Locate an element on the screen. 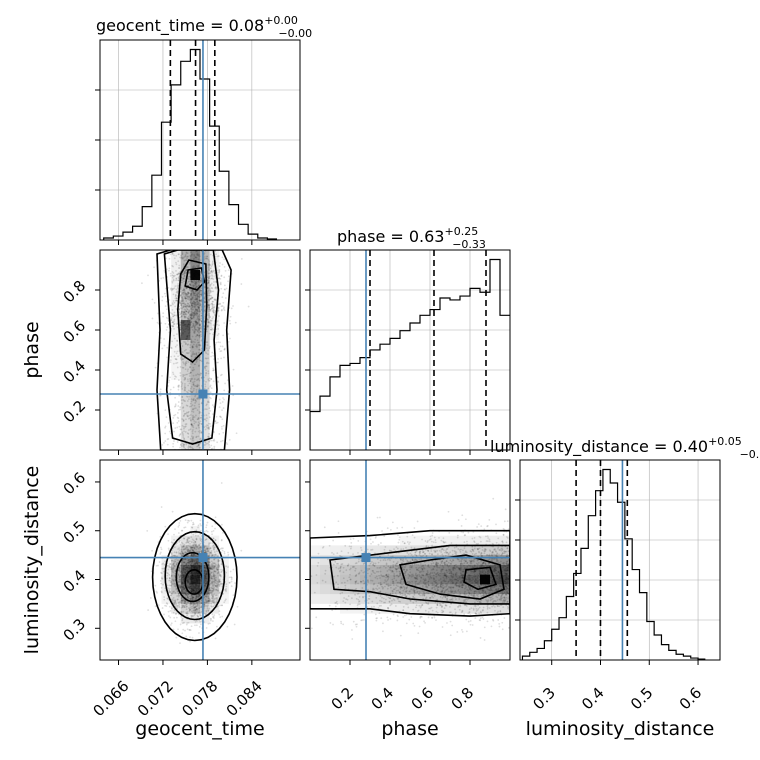  luminosity-distance-vs-geocent-time-panel-ytick-label: 0.4 is located at coordinates (75, 581).